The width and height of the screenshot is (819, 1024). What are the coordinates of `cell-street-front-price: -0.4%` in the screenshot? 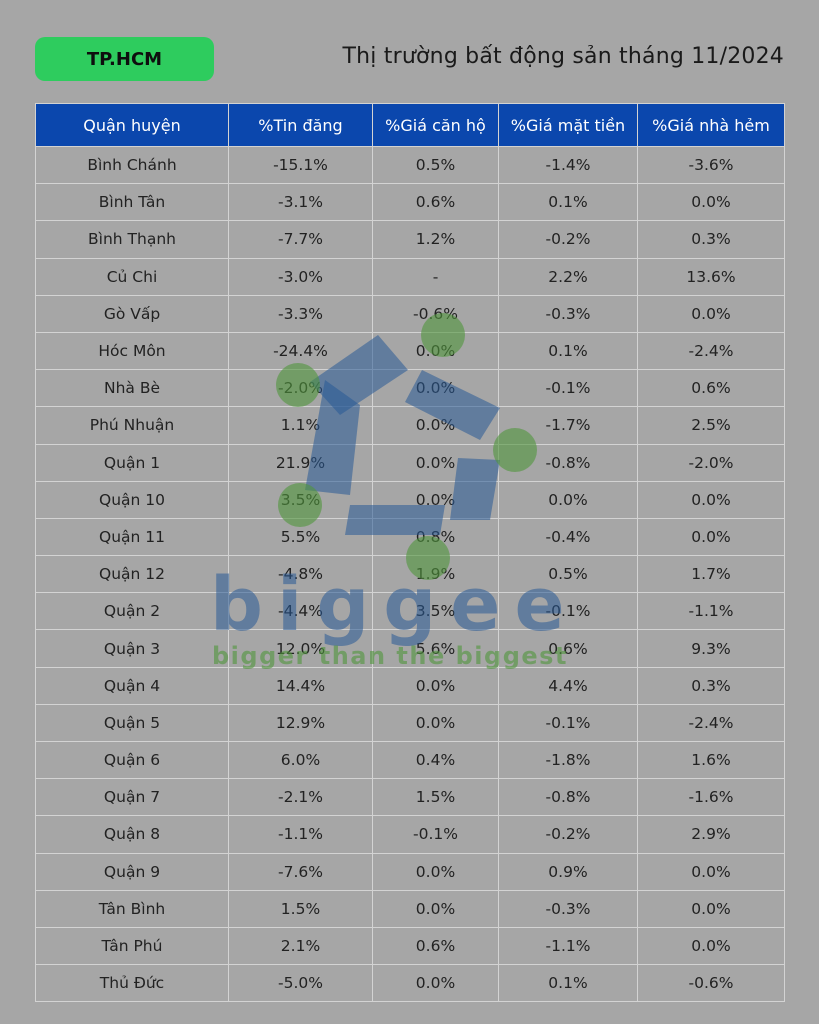 It's located at (568, 537).